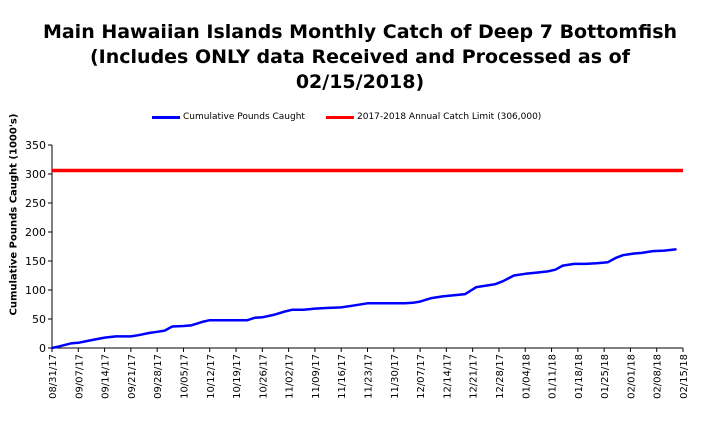  I want to click on y-tick-label: 100, so click(35, 290).